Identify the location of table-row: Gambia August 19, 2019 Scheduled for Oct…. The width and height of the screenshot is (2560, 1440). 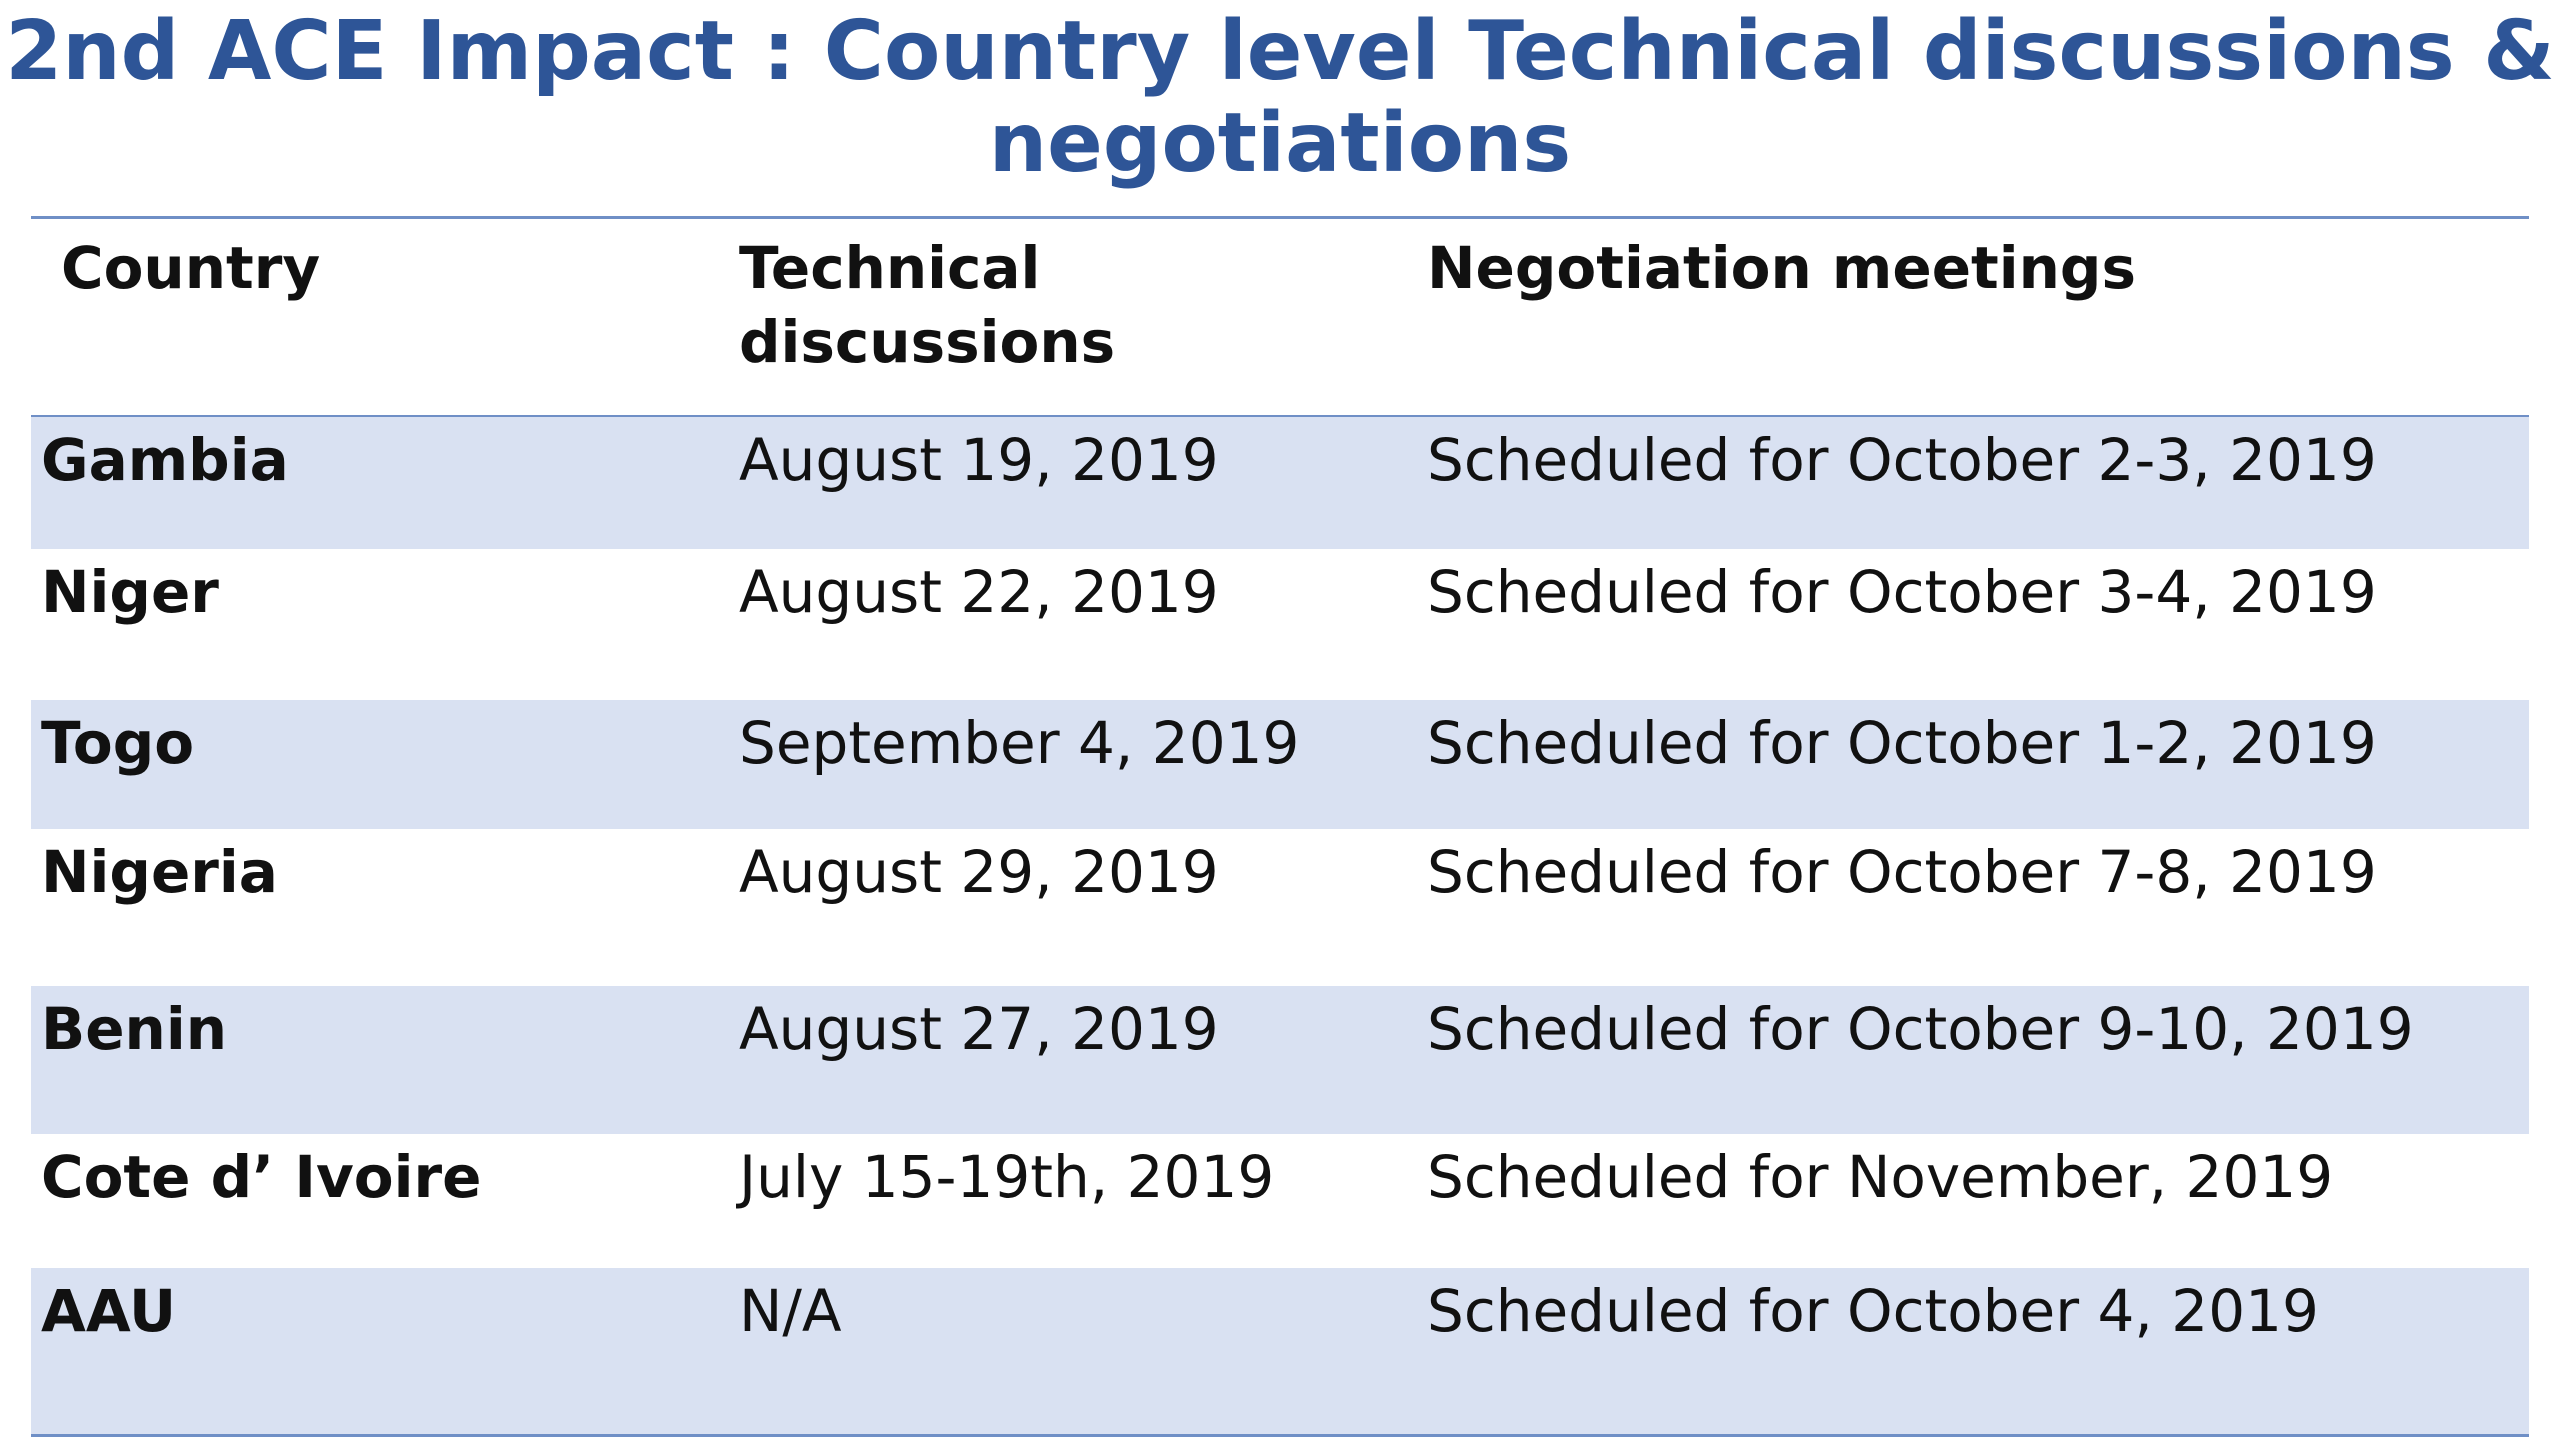
(1280, 483).